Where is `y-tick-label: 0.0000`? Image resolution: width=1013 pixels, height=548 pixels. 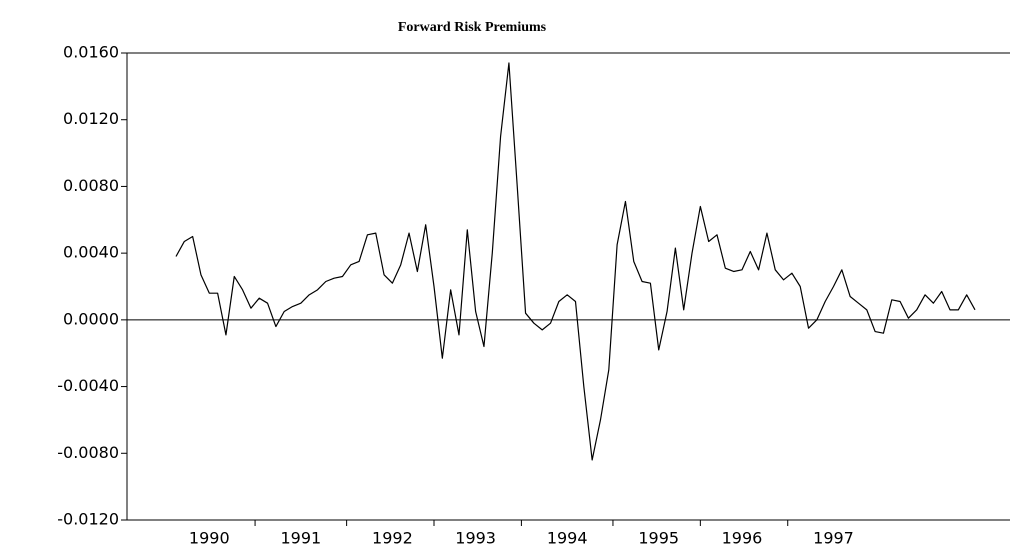
y-tick-label: 0.0000 is located at coordinates (91, 318).